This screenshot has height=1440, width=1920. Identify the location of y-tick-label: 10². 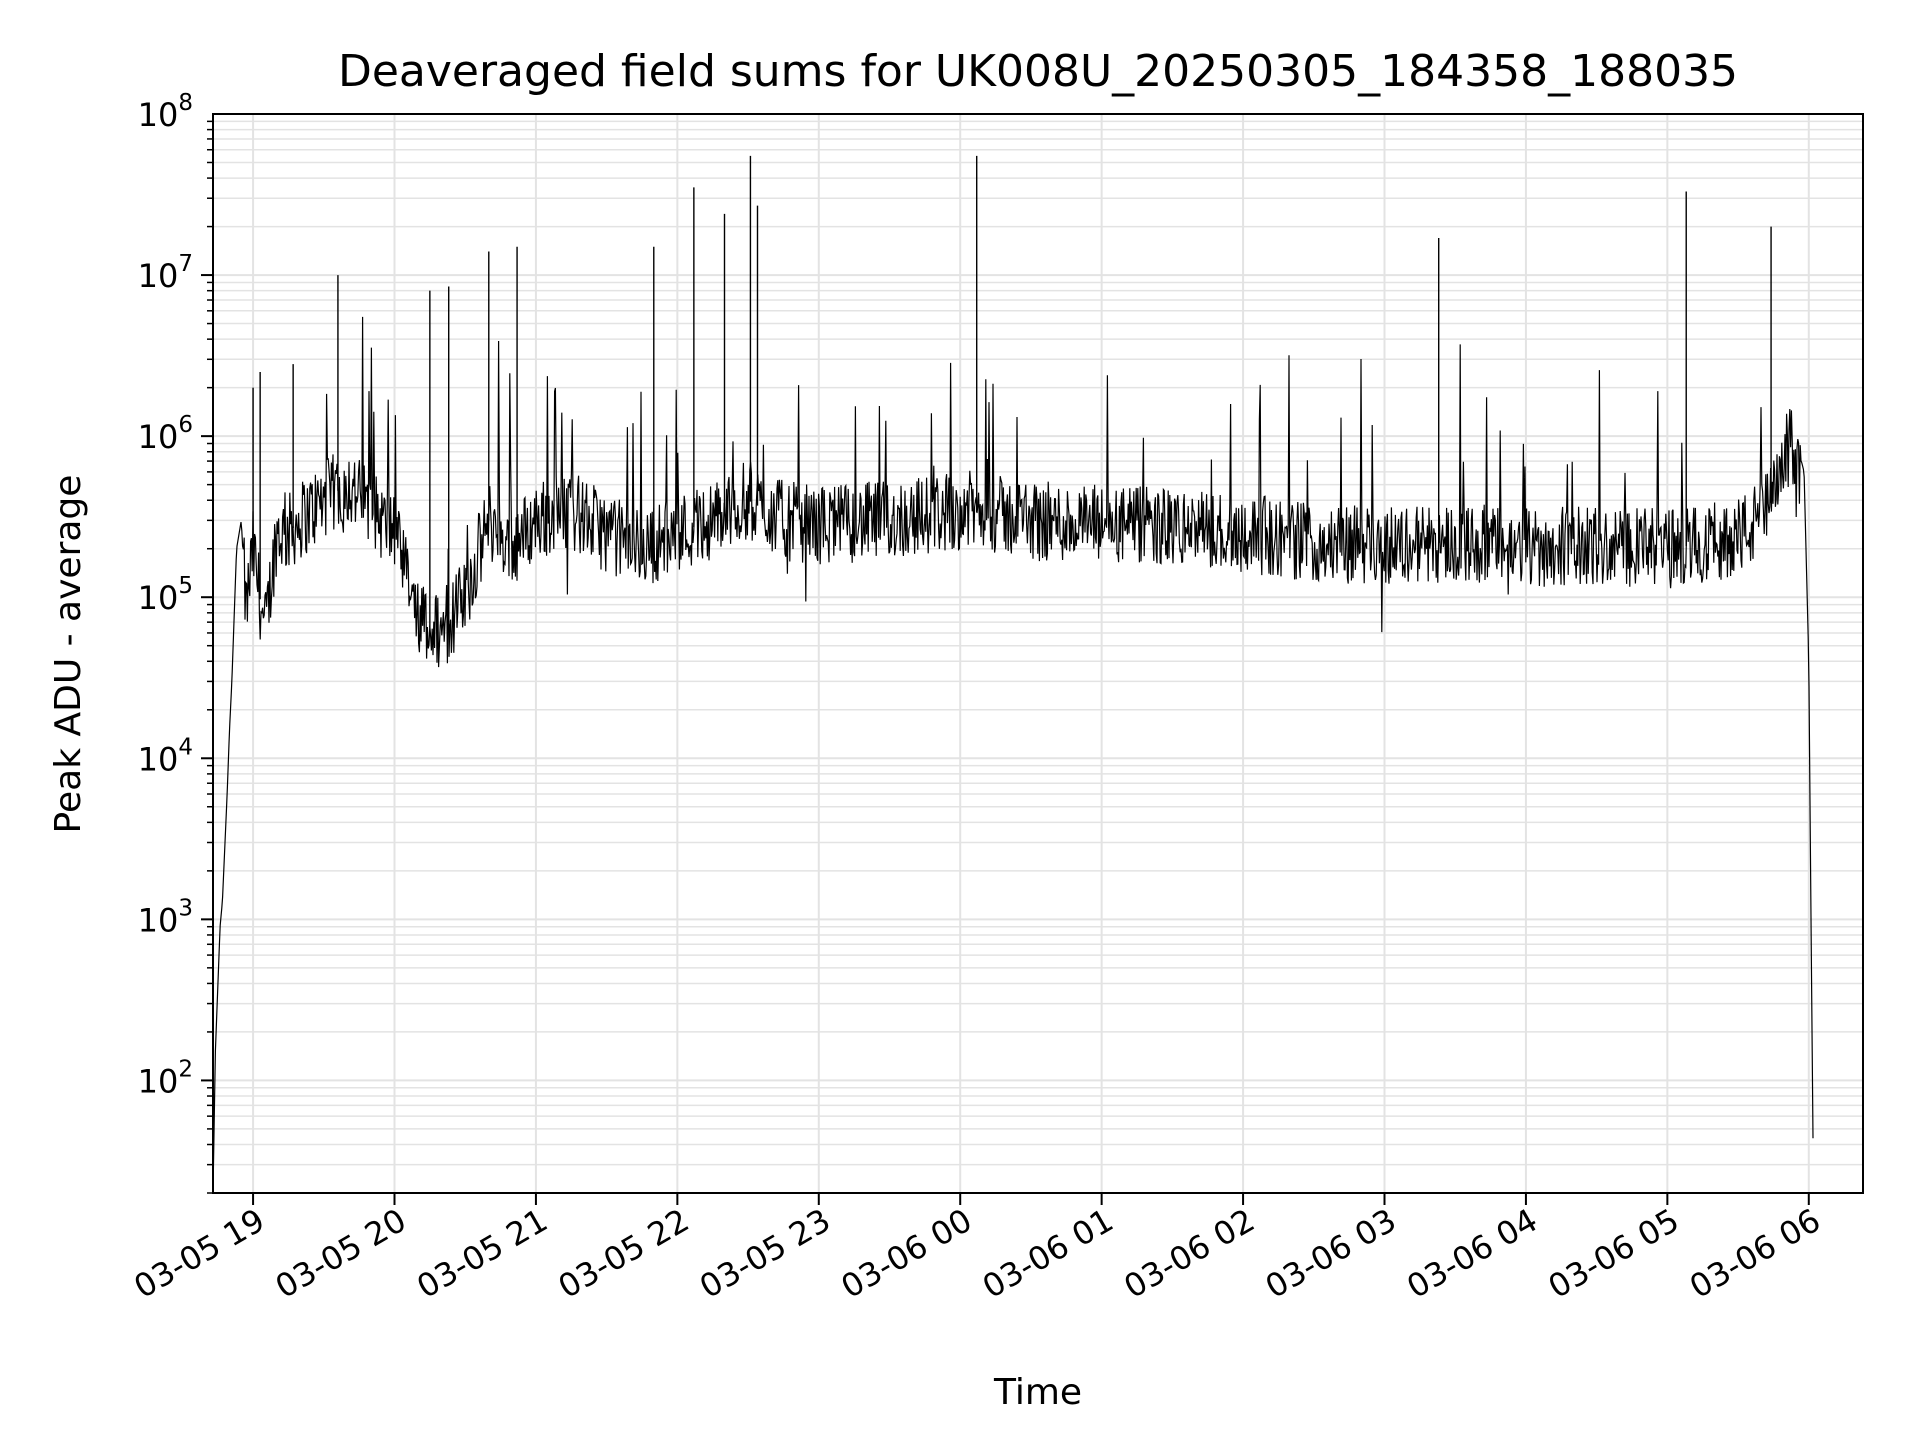
(165, 1078).